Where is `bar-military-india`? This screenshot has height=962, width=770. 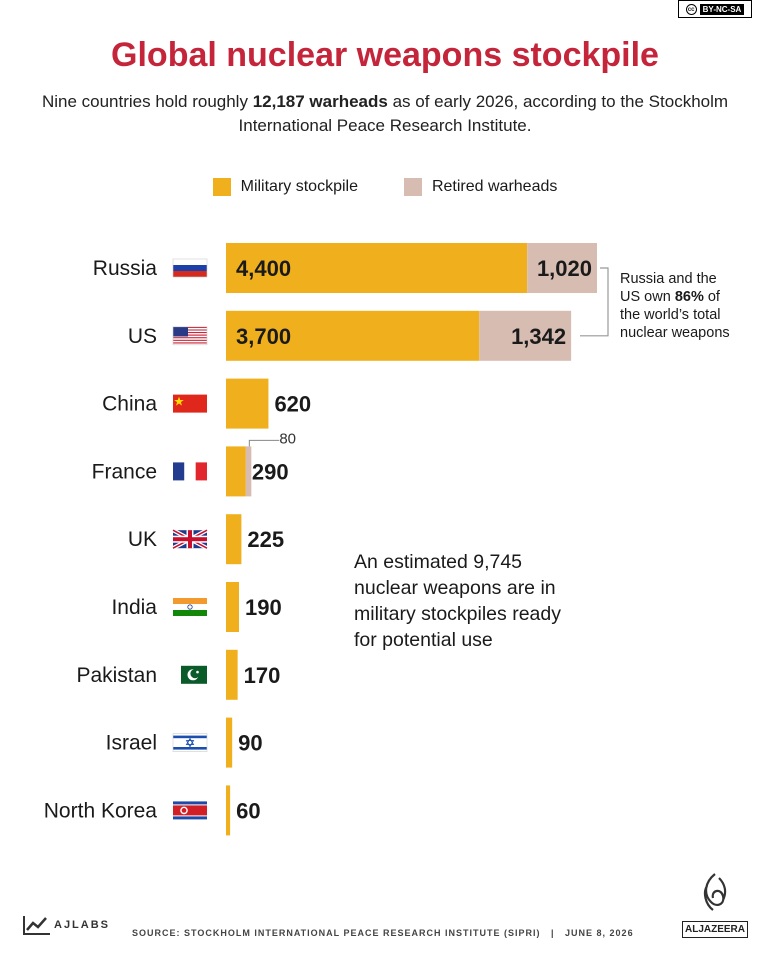
bar-military-india is located at coordinates (233, 607).